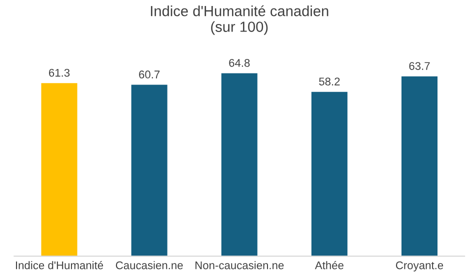  I want to click on chart-title: Indice d'Humanité canadien (sur 100), so click(239, 20).